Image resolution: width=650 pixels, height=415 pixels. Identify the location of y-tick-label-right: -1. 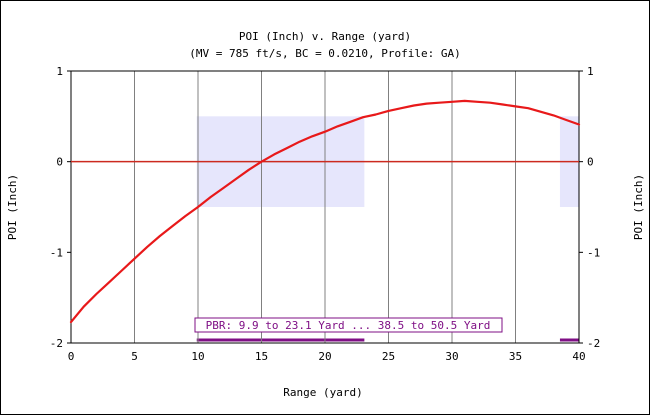
(593, 252).